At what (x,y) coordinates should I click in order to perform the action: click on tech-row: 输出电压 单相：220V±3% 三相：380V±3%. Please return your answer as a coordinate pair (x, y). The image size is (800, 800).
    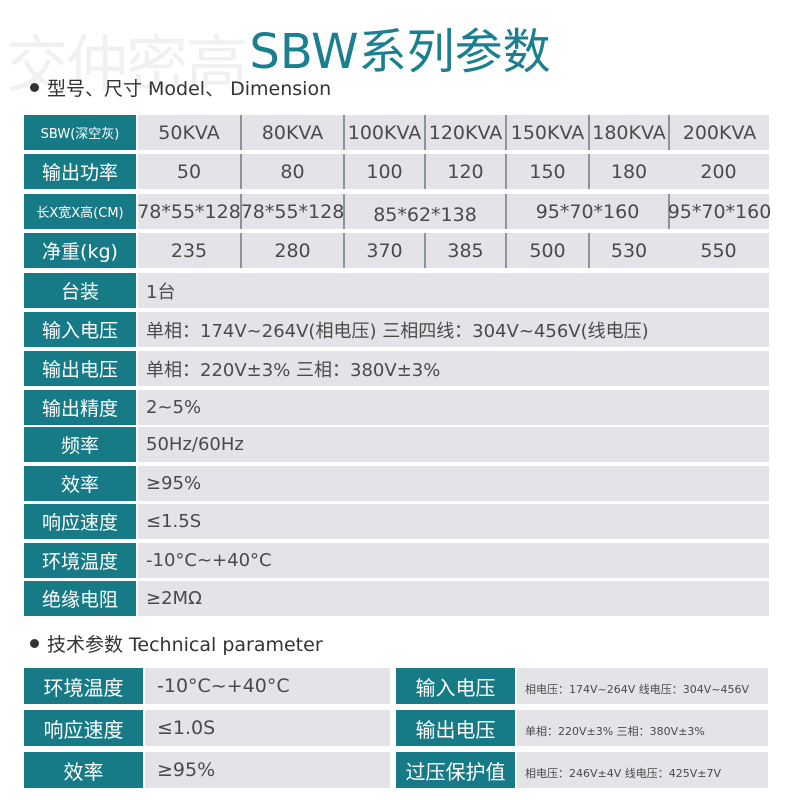
    Looking at the image, I should click on (582, 728).